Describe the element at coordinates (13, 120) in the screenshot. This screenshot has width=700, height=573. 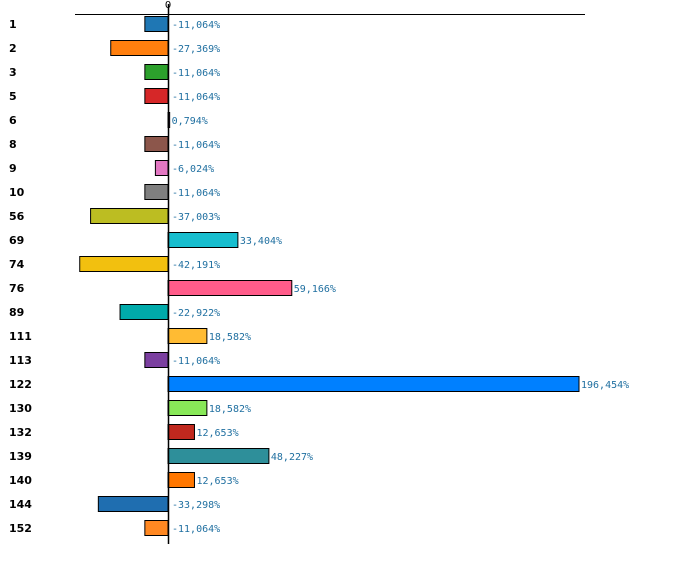
I see `category-label: 6` at that location.